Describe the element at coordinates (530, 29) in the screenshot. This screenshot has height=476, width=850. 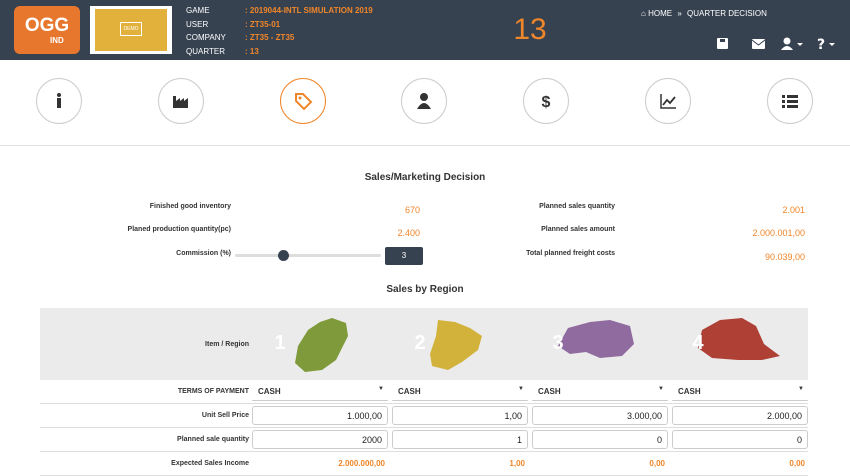
I see `quarter-big: 13` at that location.